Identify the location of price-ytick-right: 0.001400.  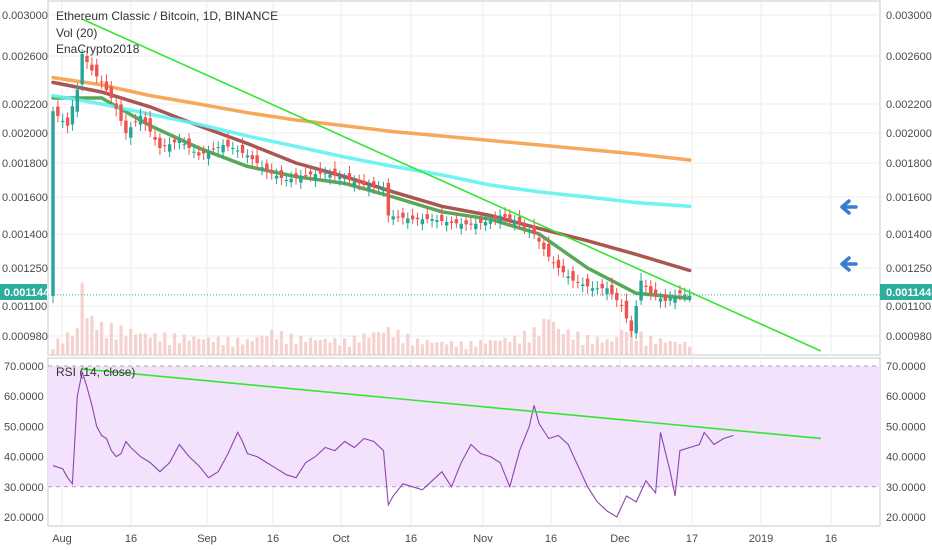
(909, 235).